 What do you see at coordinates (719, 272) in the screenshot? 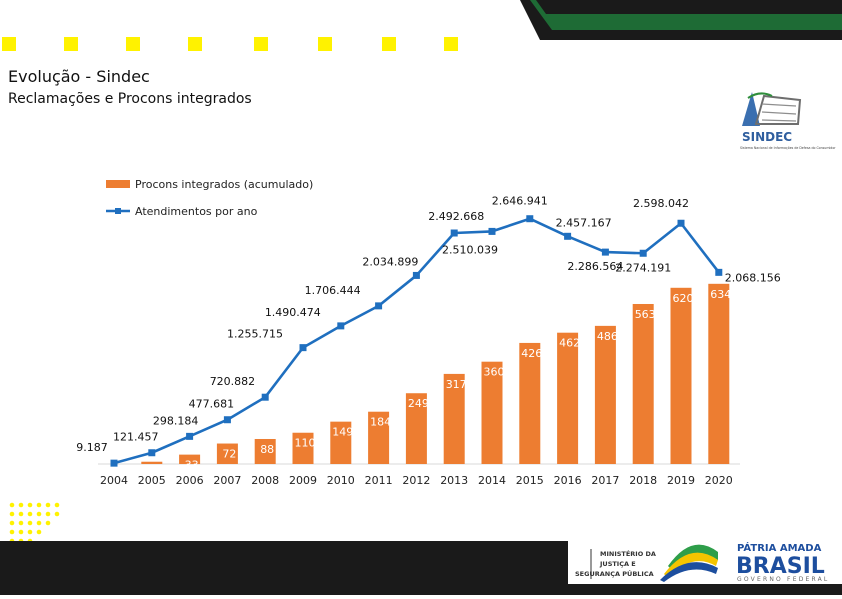
I see `line-point-2020` at bounding box center [719, 272].